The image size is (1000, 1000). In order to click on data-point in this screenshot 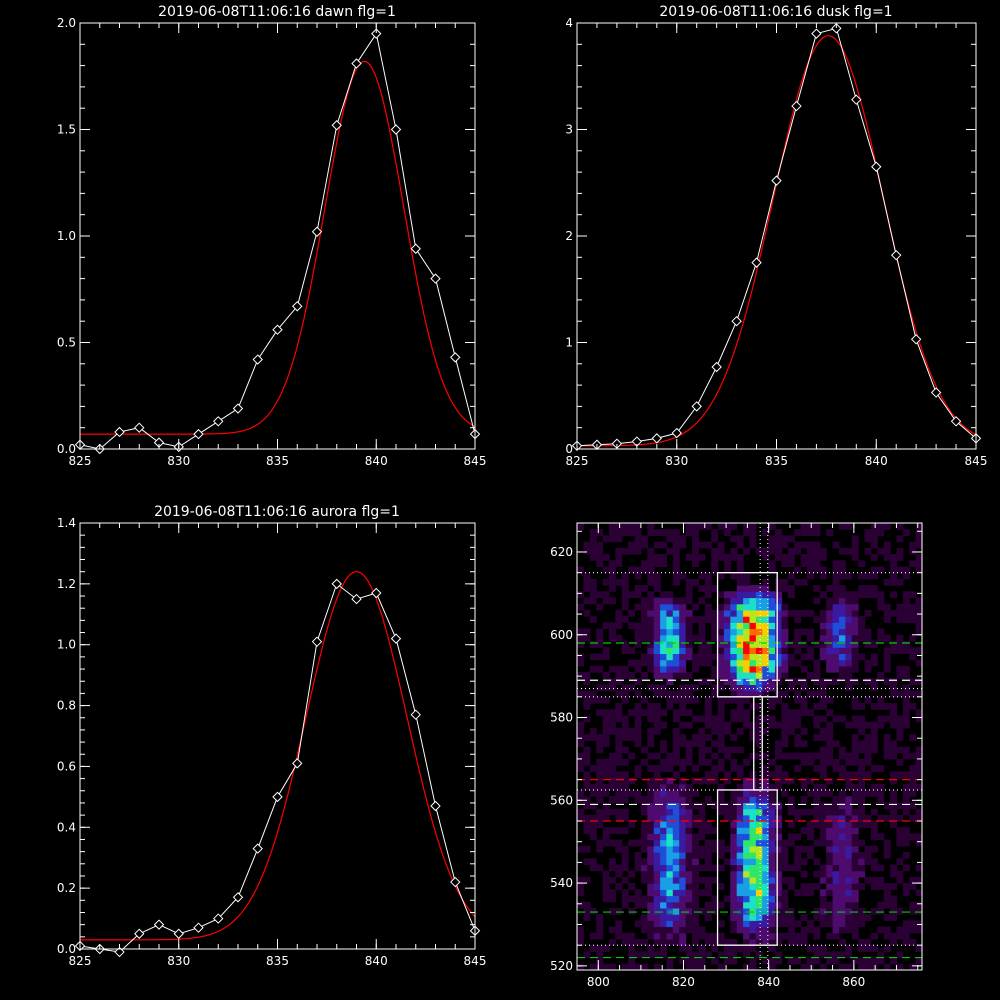, I will do `click(277, 797)`.